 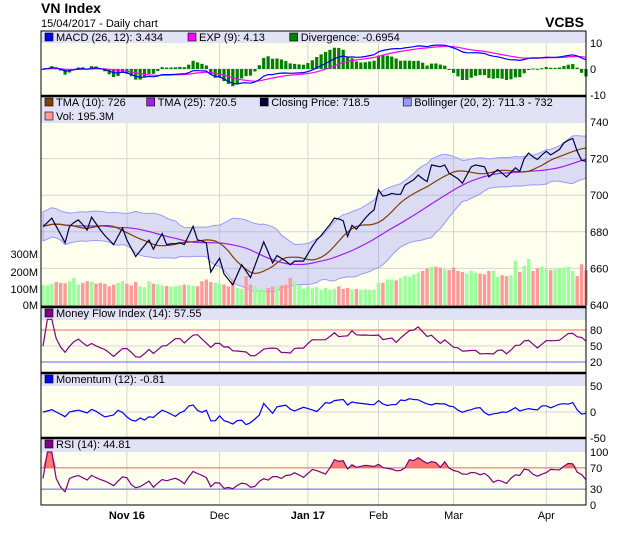 I want to click on x-tick-label: Nov 16, so click(x=127, y=516).